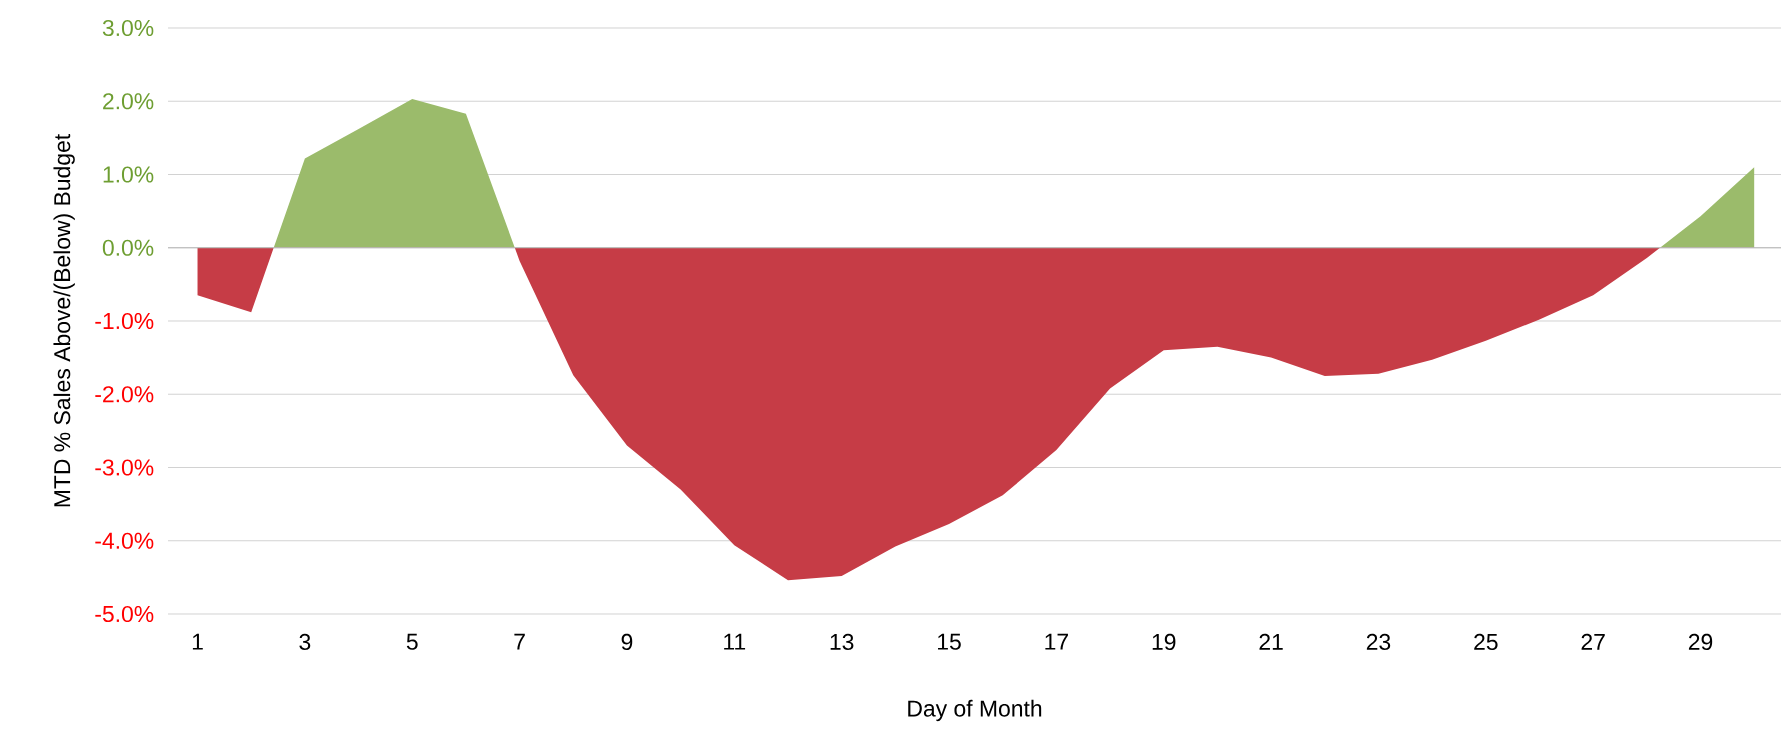 This screenshot has width=1781, height=748. What do you see at coordinates (1486, 642) in the screenshot?
I see `x-tick-label: 25` at bounding box center [1486, 642].